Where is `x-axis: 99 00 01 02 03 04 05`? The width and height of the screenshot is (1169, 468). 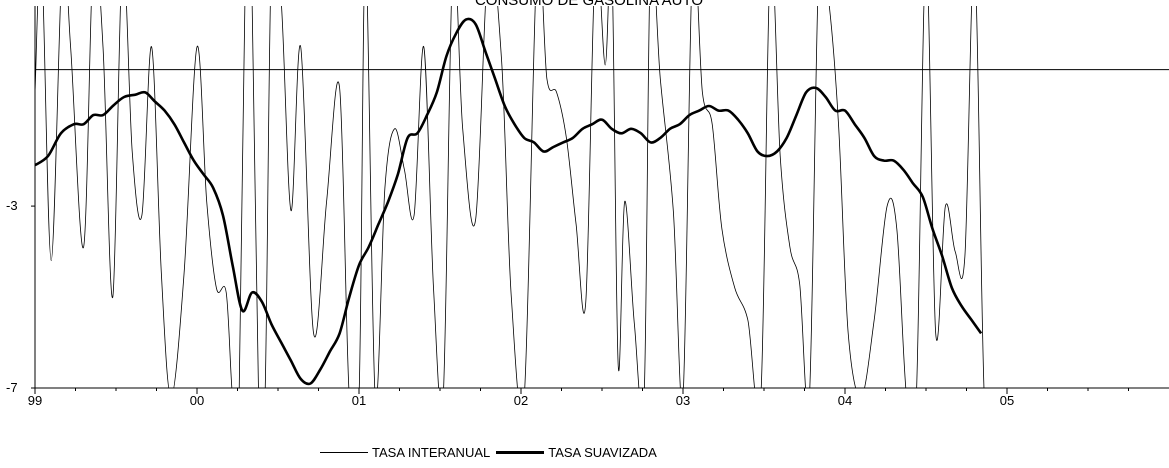
x-axis: 99 00 01 02 03 04 05 is located at coordinates (578, 398).